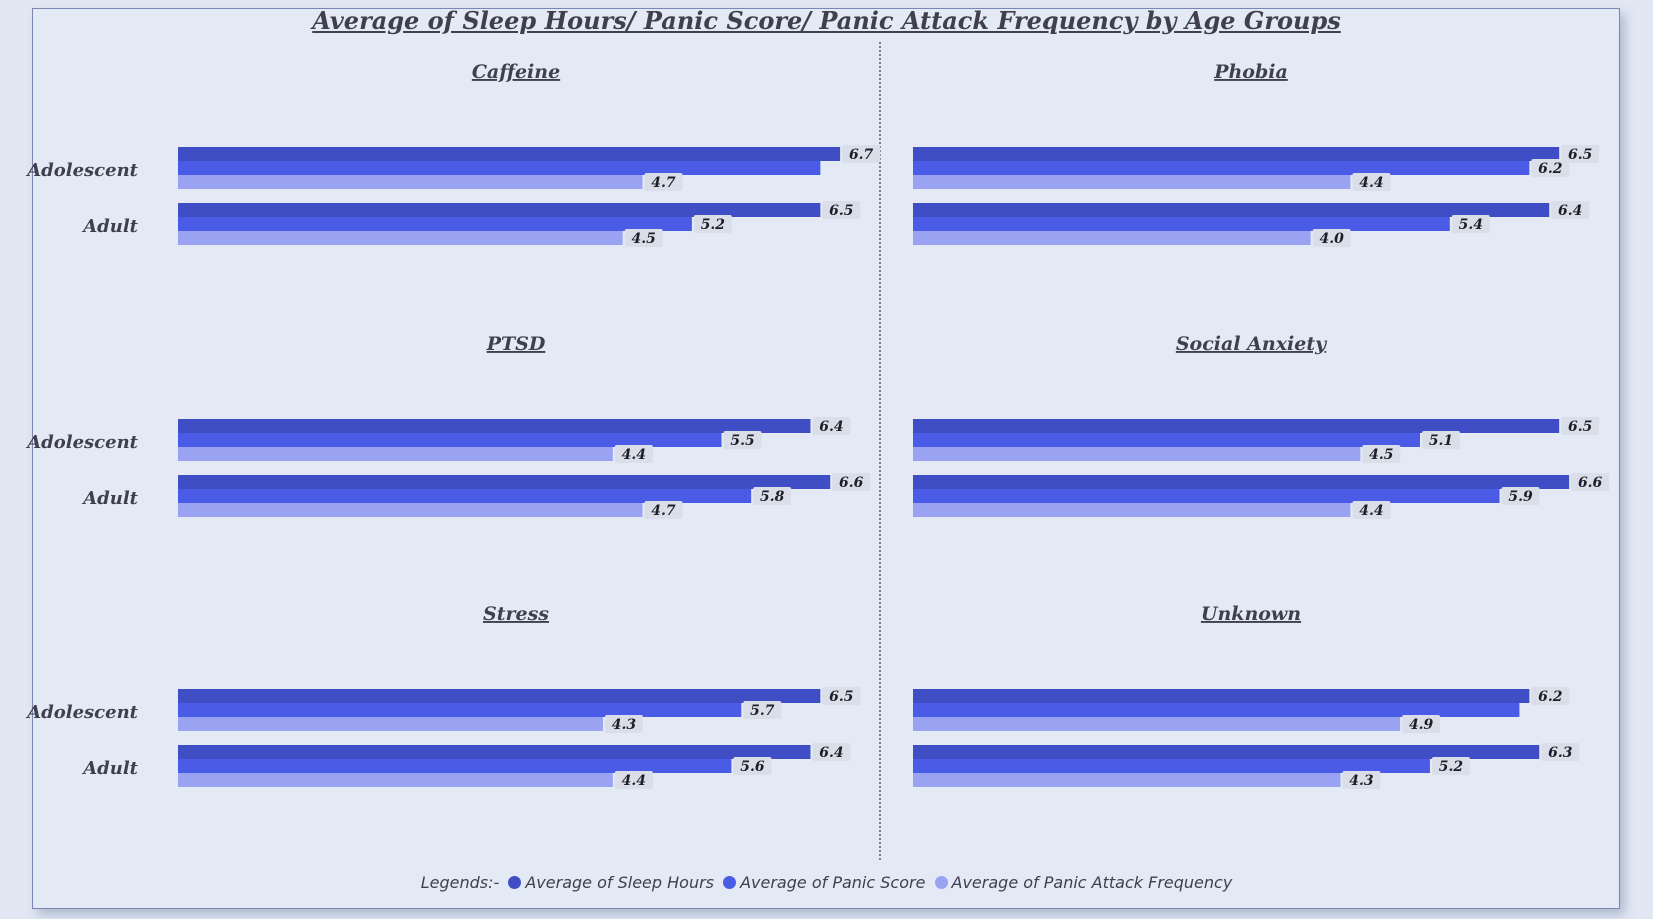 Image resolution: width=1653 pixels, height=919 pixels. Describe the element at coordinates (619, 882) in the screenshot. I see `legend-label-sleep-hours: Average of Sleep Hours` at that location.